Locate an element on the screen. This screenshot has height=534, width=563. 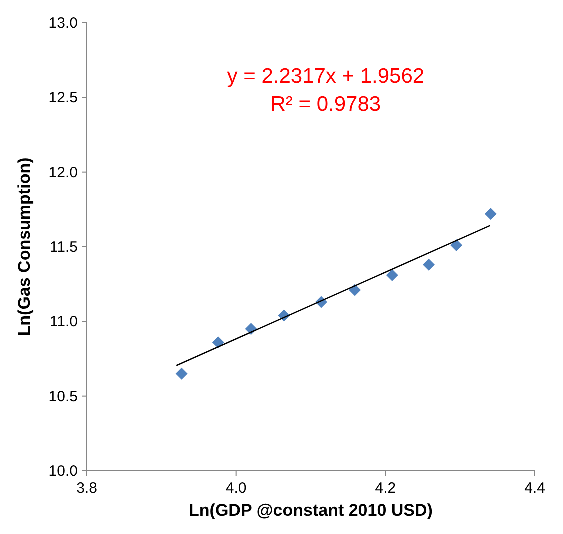
y-axis-title: Ln(Gas Consumption) is located at coordinates (24, 247).